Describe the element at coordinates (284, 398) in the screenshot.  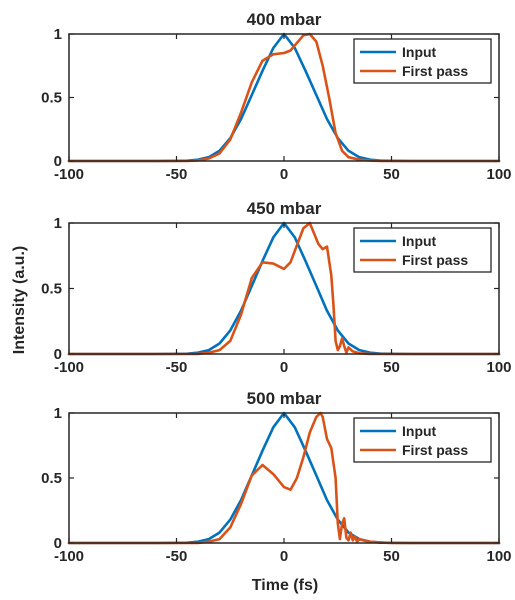
I see `chart-title: 500 mbar` at that location.